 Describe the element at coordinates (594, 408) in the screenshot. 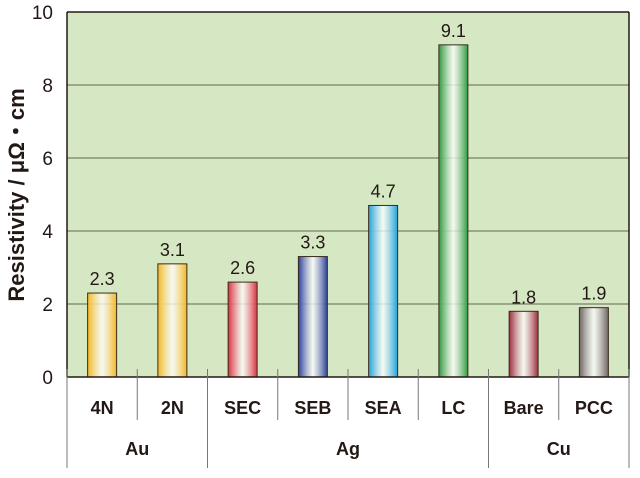

I see `x-category-label: PCC` at that location.